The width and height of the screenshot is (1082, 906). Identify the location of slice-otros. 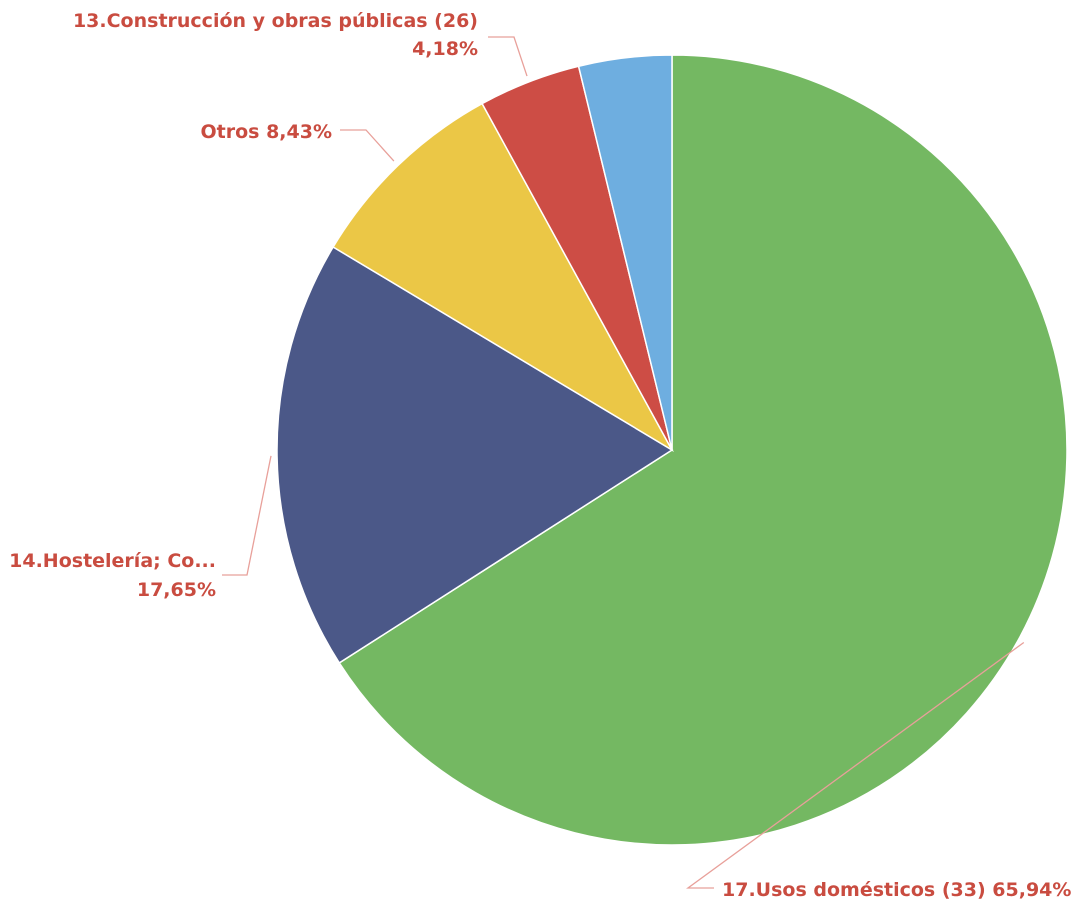
(503, 277).